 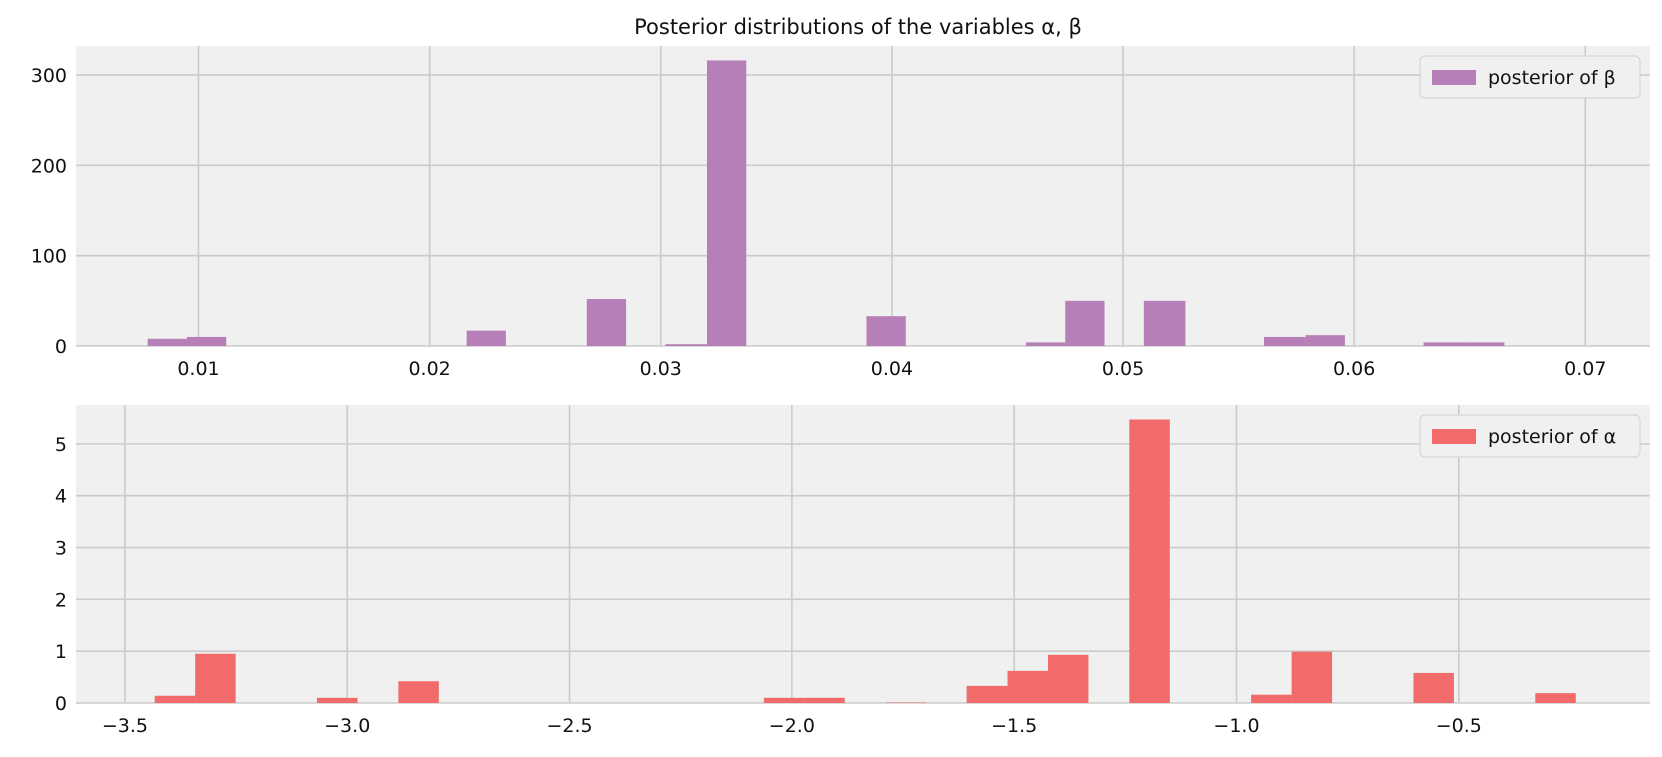 What do you see at coordinates (1014, 726) in the screenshot?
I see `panel-2-x-tick-label: −1.5` at bounding box center [1014, 726].